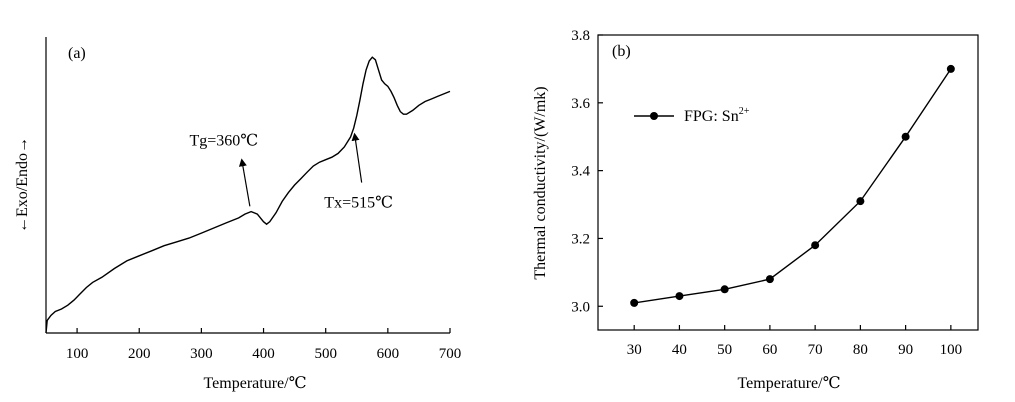  I want to click on panel-a-x-tick-label: 300, so click(201, 354).